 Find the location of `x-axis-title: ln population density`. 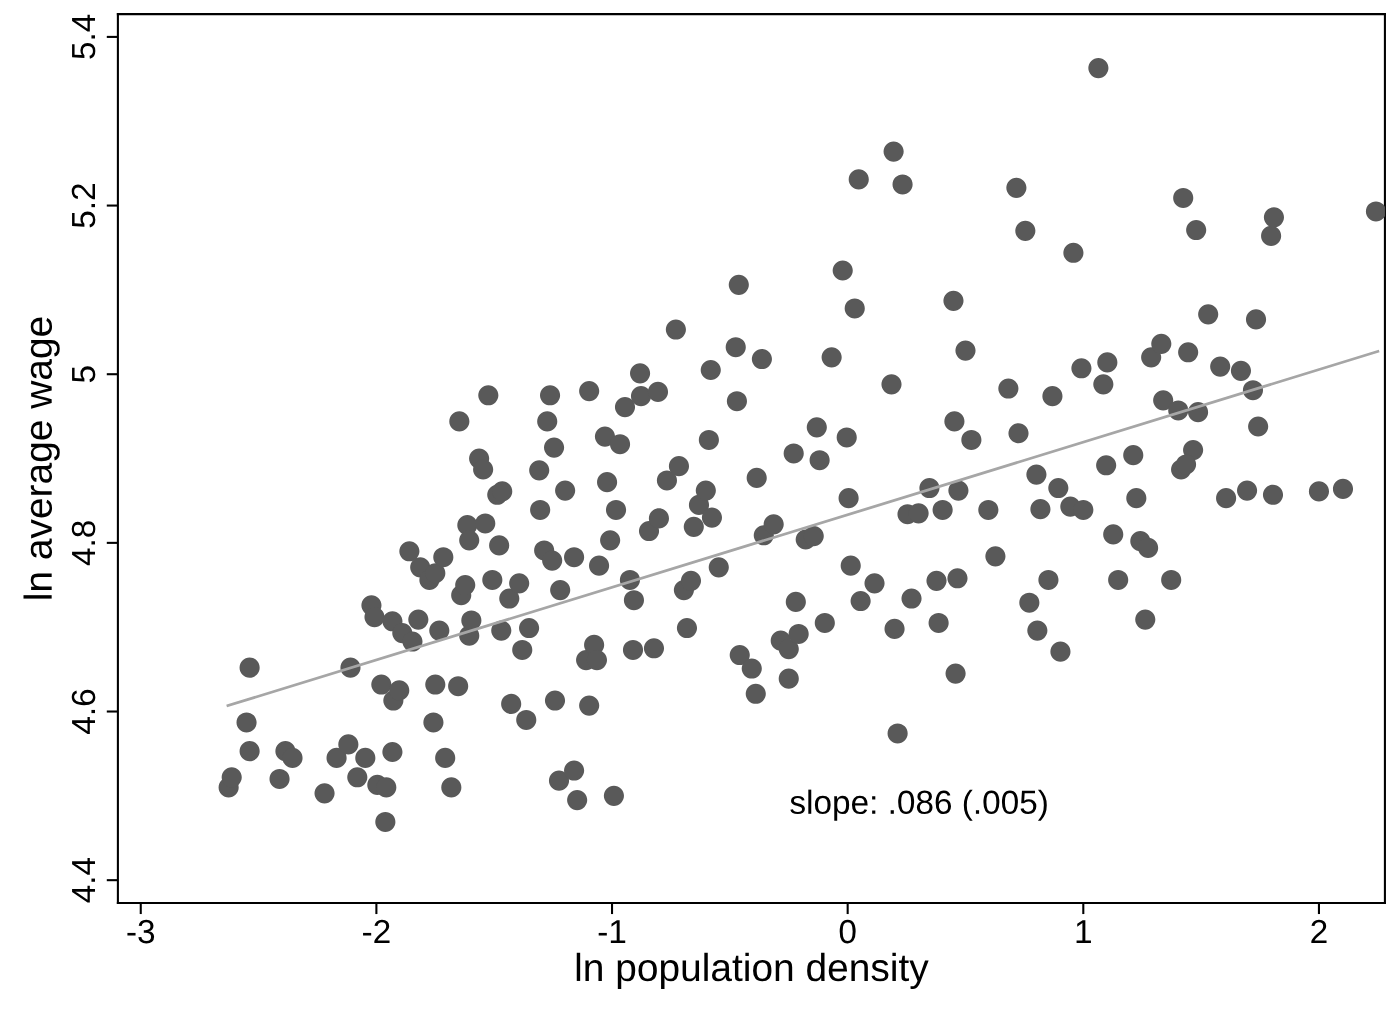

x-axis-title: ln population density is located at coordinates (752, 971).